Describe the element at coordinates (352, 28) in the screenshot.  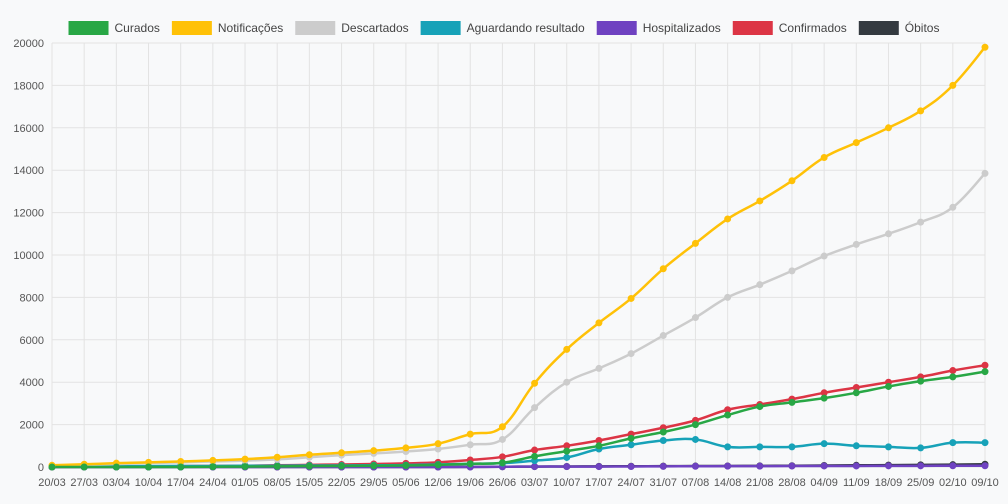
I see `legend-item-descartados: Descartados` at that location.